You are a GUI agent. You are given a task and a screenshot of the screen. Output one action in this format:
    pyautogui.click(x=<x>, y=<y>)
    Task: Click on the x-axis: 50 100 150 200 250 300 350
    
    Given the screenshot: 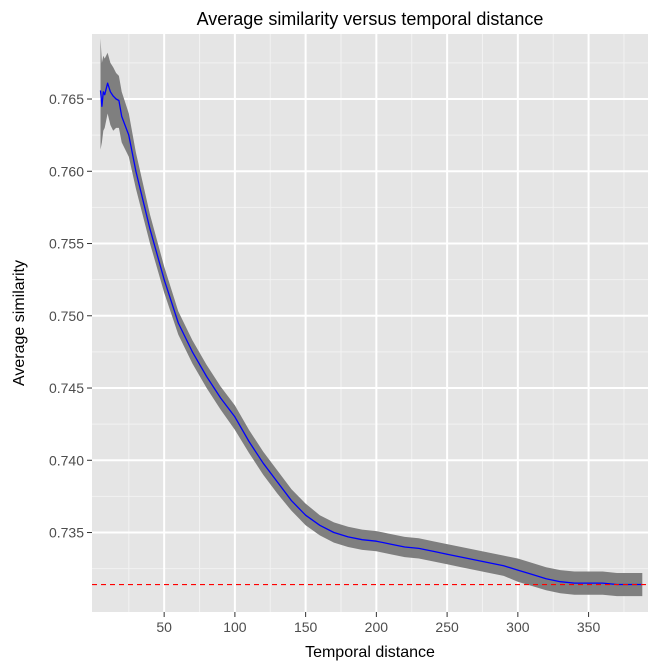 What is the action you would take?
    pyautogui.click(x=378, y=623)
    